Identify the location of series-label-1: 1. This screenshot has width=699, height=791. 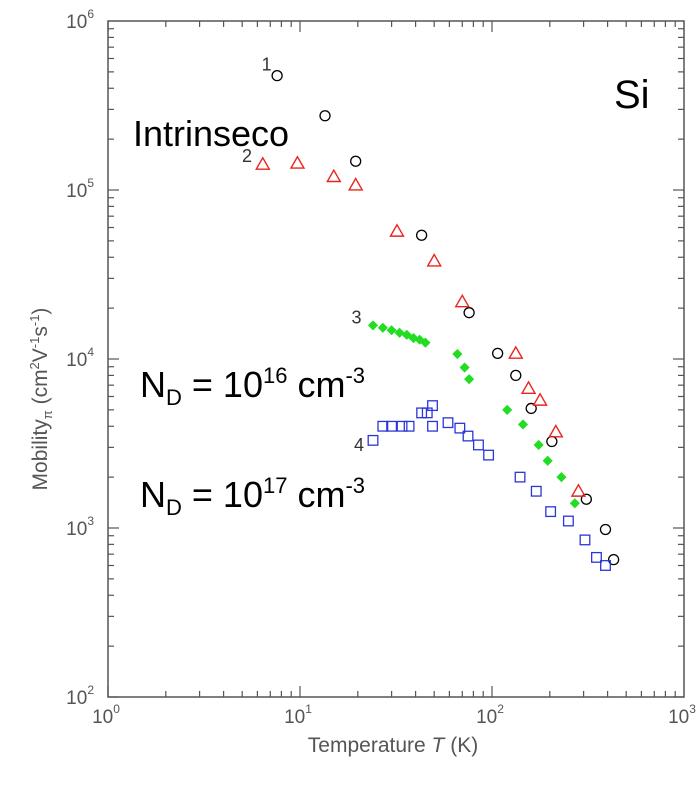
(267, 64).